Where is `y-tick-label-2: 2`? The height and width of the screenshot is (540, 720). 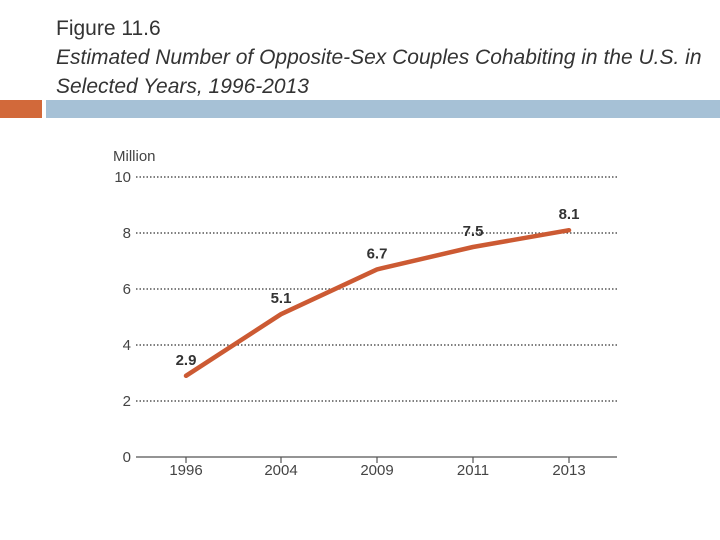 y-tick-label-2: 2 is located at coordinates (127, 401).